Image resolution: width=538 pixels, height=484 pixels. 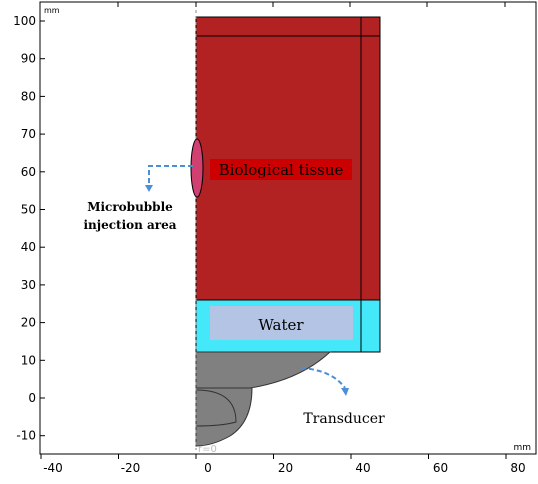 I want to click on y-tick-label: 30, so click(x=28, y=285).